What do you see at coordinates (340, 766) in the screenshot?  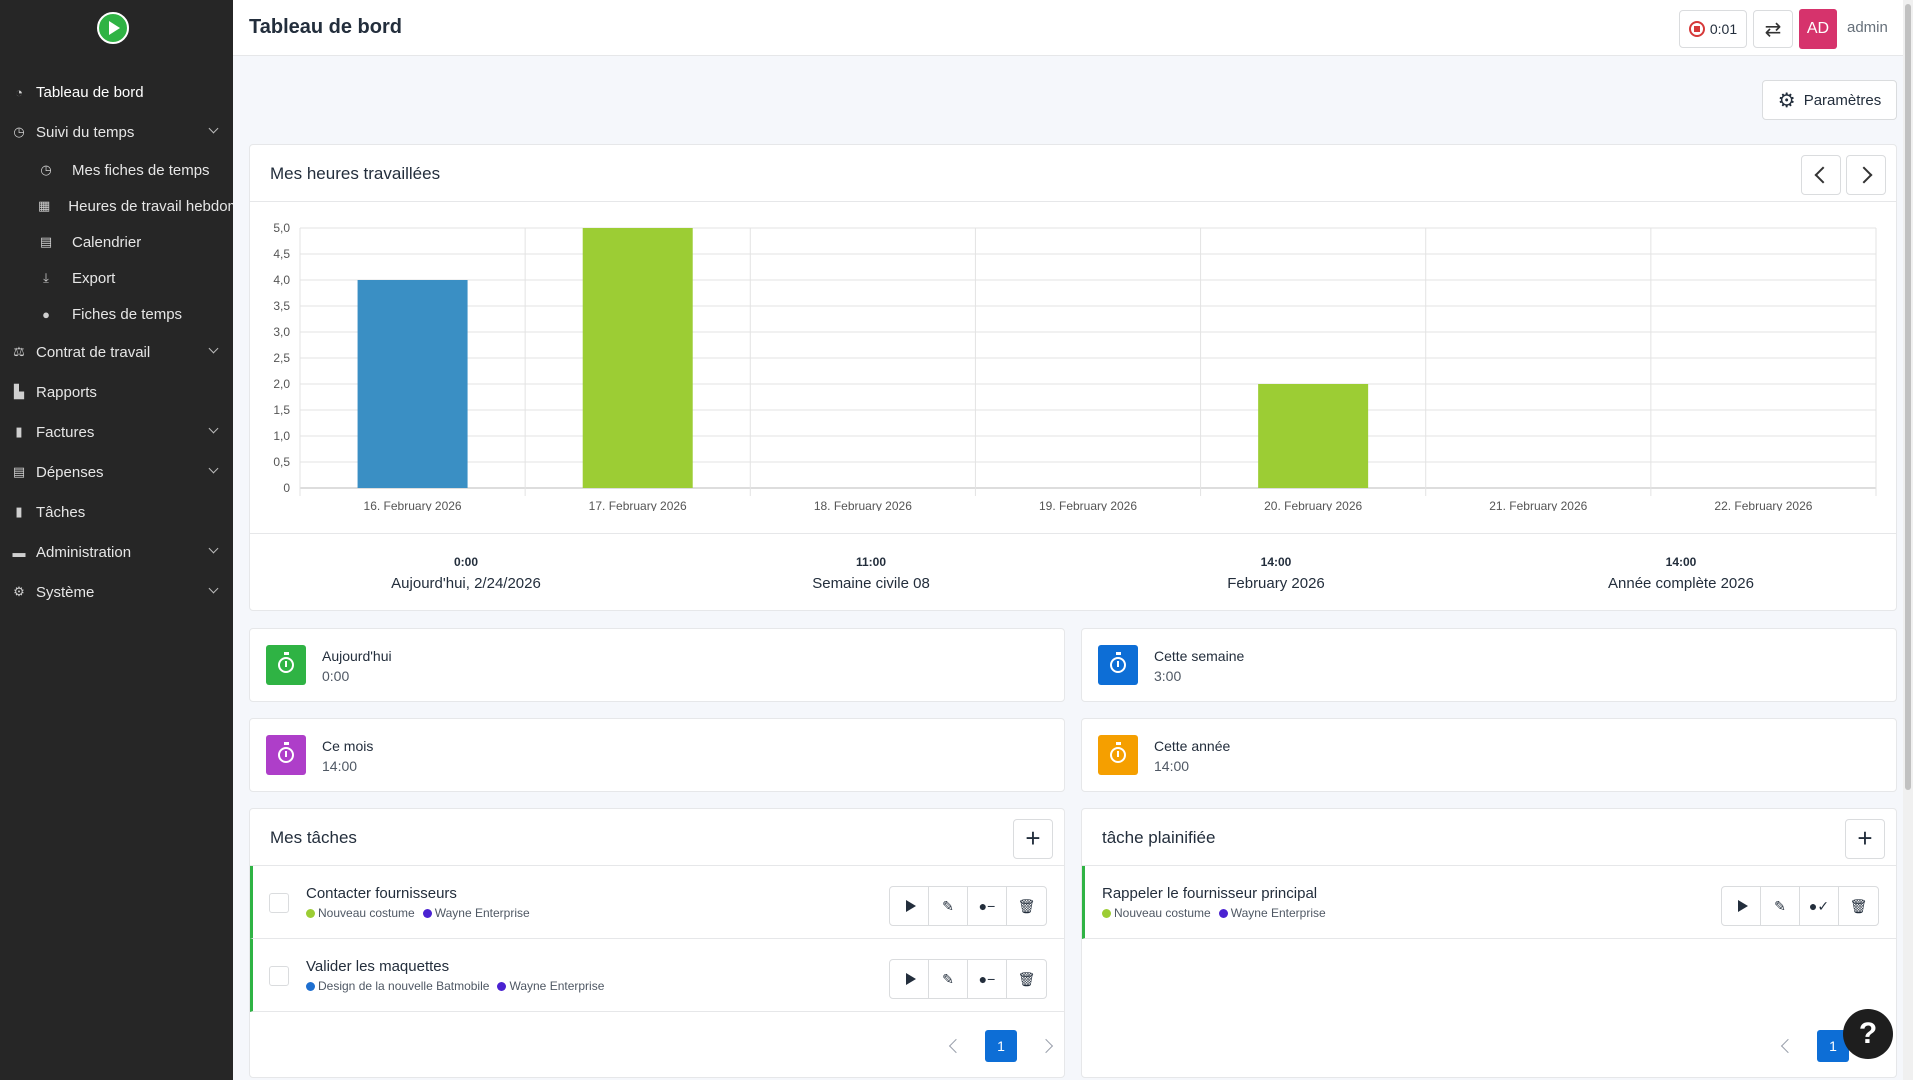 I see `summary-value: 14:00` at bounding box center [340, 766].